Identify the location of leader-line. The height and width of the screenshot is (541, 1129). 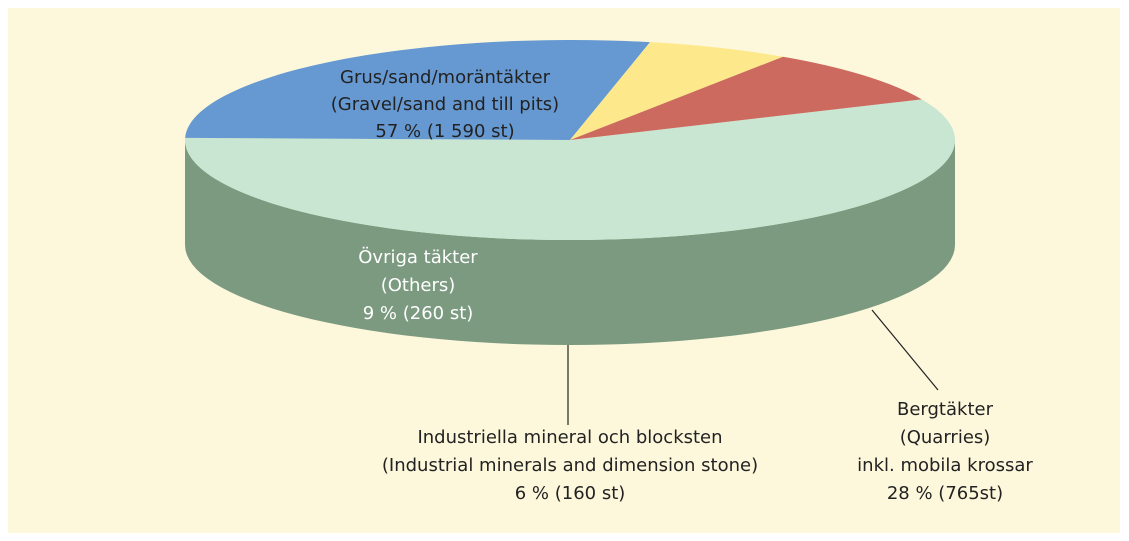
(905, 350).